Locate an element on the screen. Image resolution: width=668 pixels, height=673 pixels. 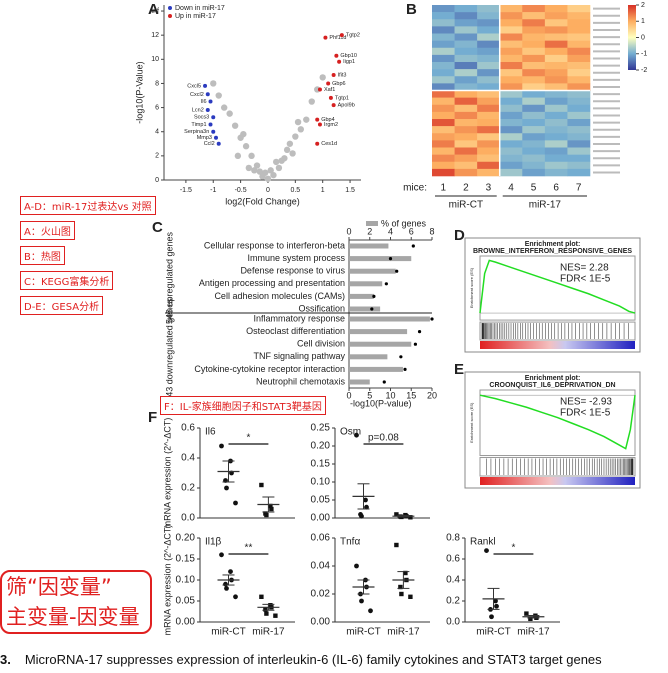
y-tick-label: 0.4 is located at coordinates (453, 580).